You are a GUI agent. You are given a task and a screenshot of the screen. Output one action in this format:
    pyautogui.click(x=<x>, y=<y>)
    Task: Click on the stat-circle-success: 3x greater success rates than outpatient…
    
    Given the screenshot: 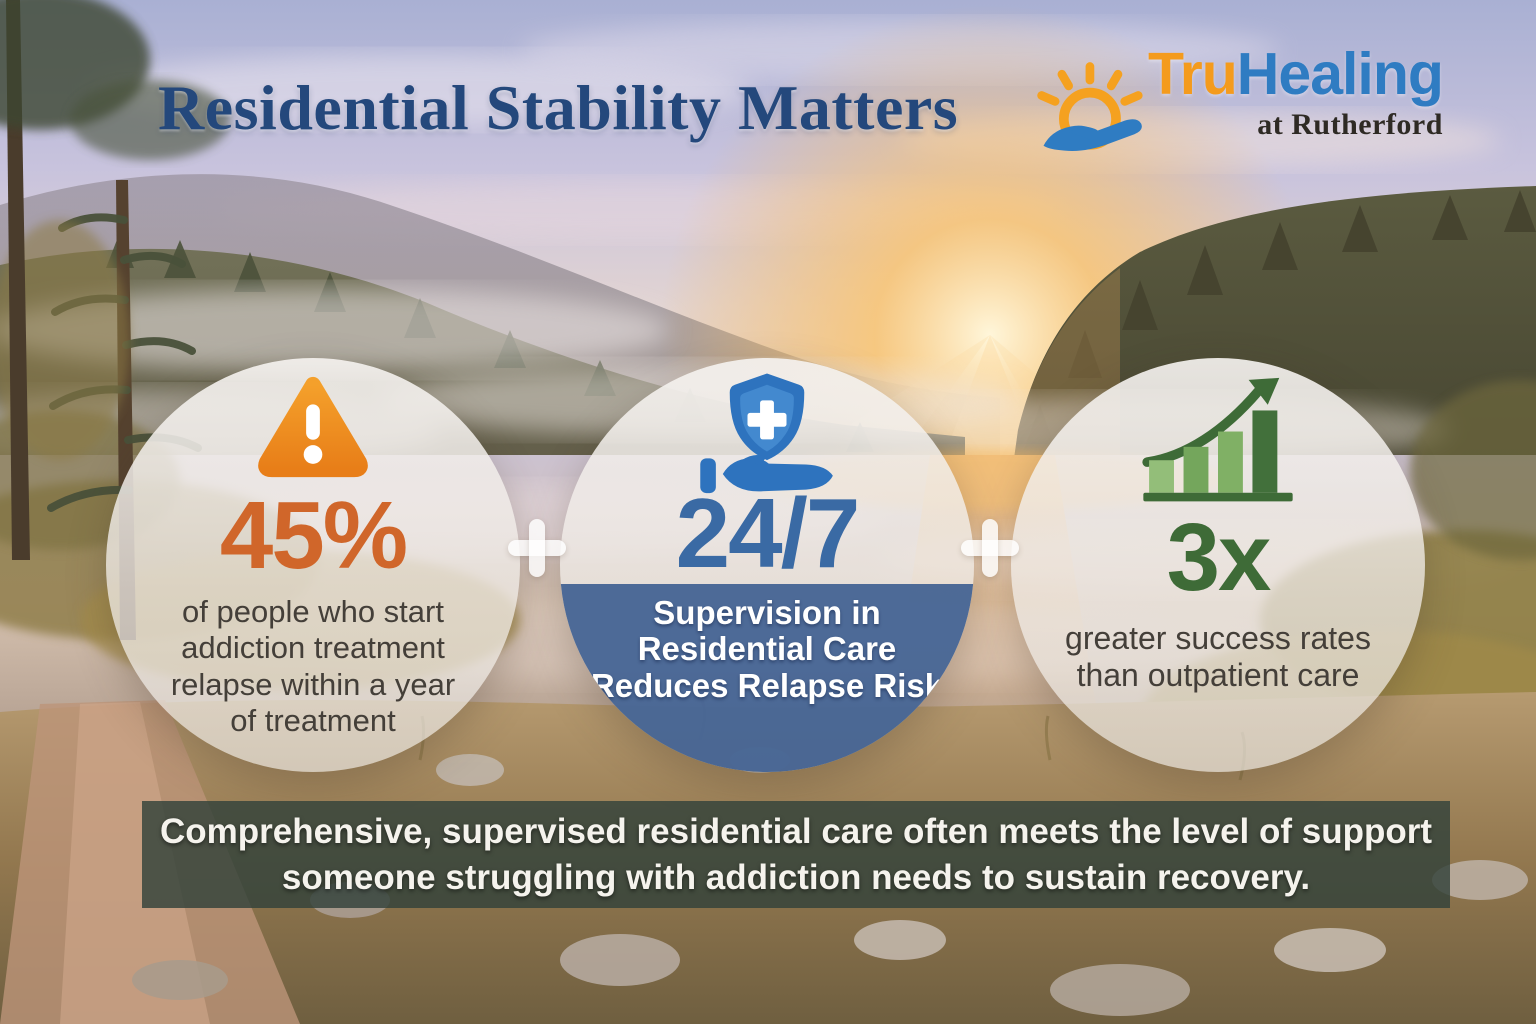 What is the action you would take?
    pyautogui.click(x=1218, y=565)
    